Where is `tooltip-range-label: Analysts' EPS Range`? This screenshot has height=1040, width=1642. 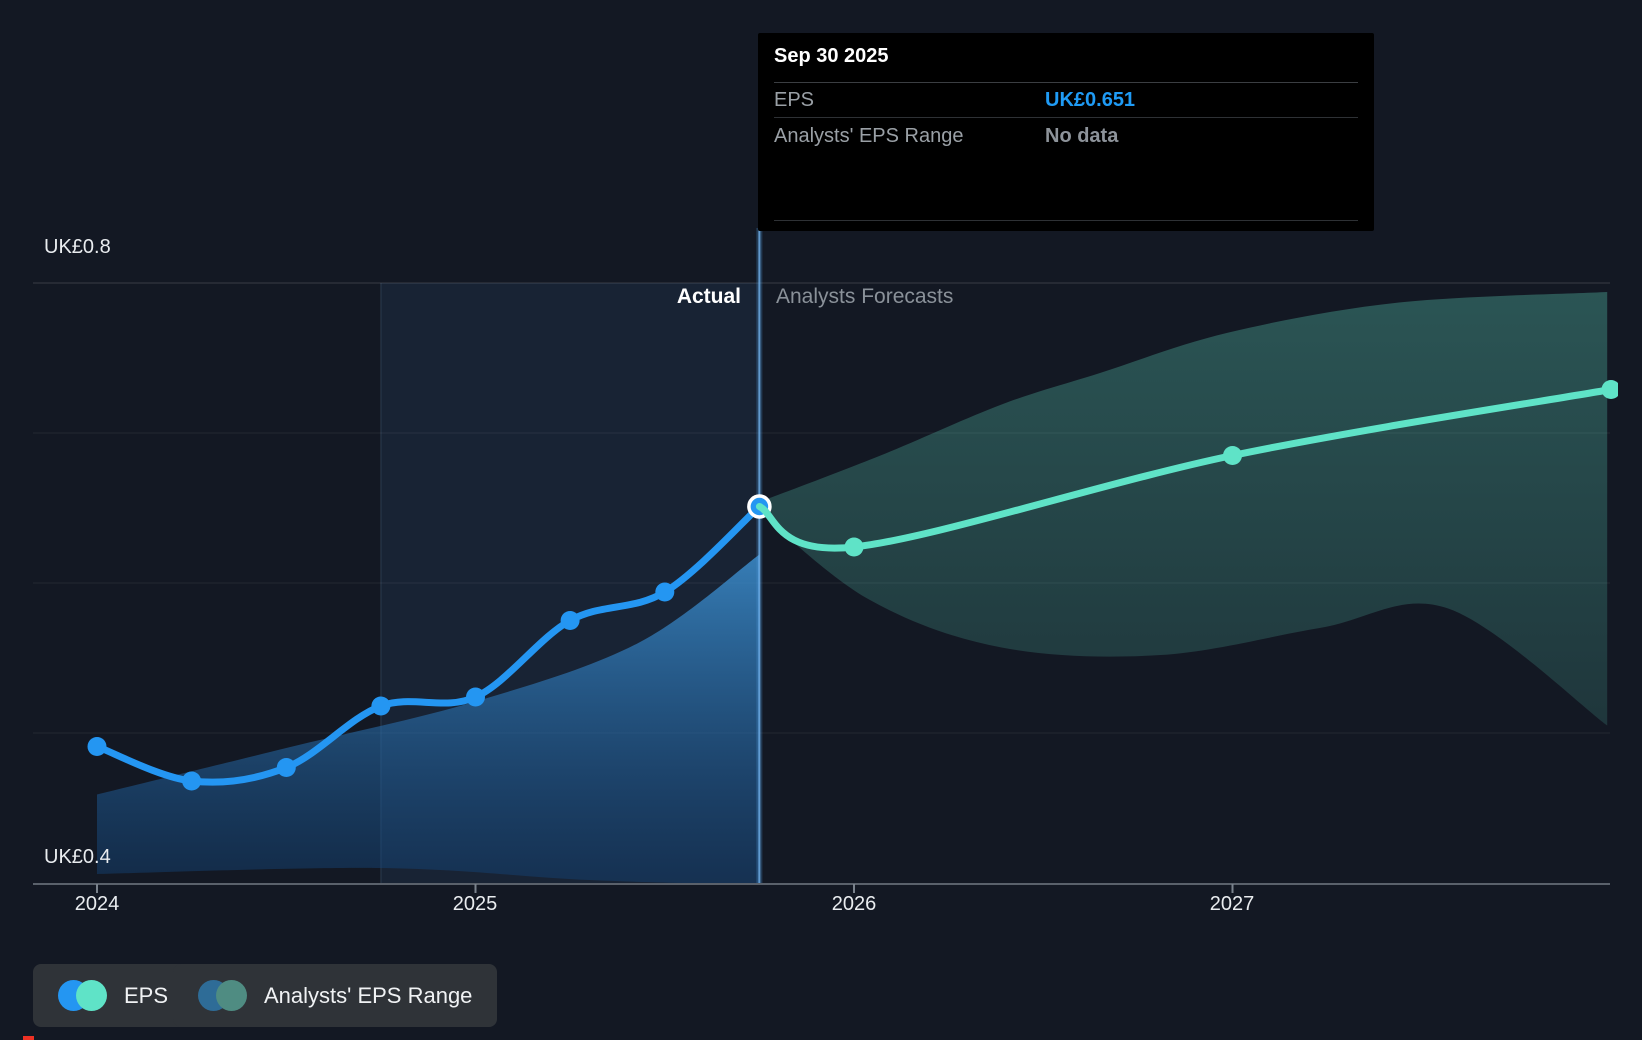 tooltip-range-label: Analysts' EPS Range is located at coordinates (869, 136).